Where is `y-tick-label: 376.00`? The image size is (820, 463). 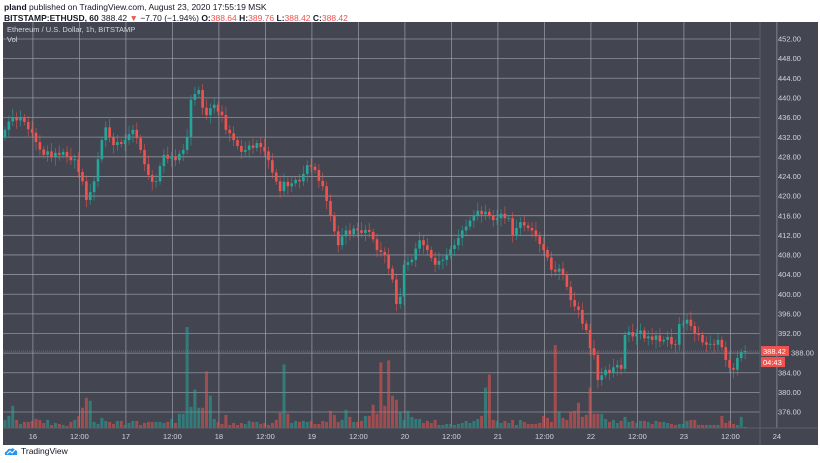
y-tick-label: 376.00 is located at coordinates (789, 412).